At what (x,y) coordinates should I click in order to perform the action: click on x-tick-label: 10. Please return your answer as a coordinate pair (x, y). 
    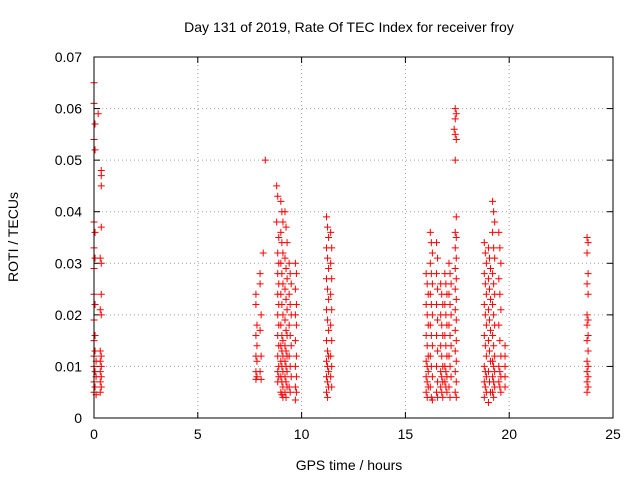
    Looking at the image, I should click on (302, 434).